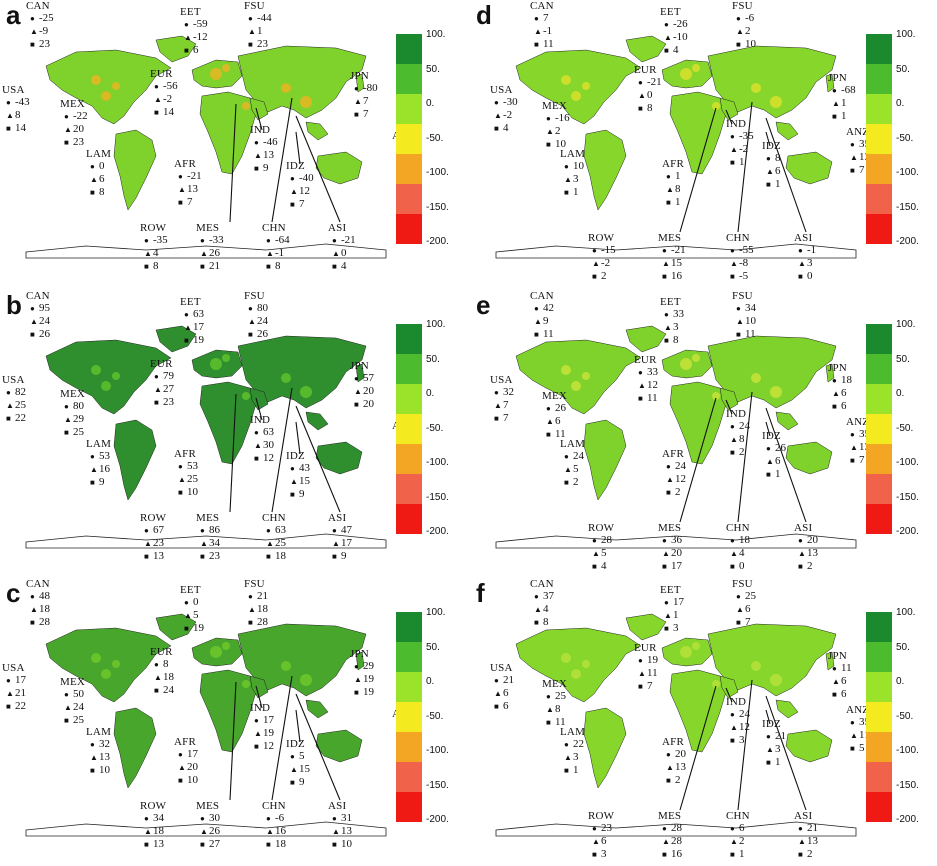 The height and width of the screenshot is (866, 937). Describe the element at coordinates (162, 383) in the screenshot. I see `region-label-eur: EUR ● 79 ▲27 ■ 23` at that location.